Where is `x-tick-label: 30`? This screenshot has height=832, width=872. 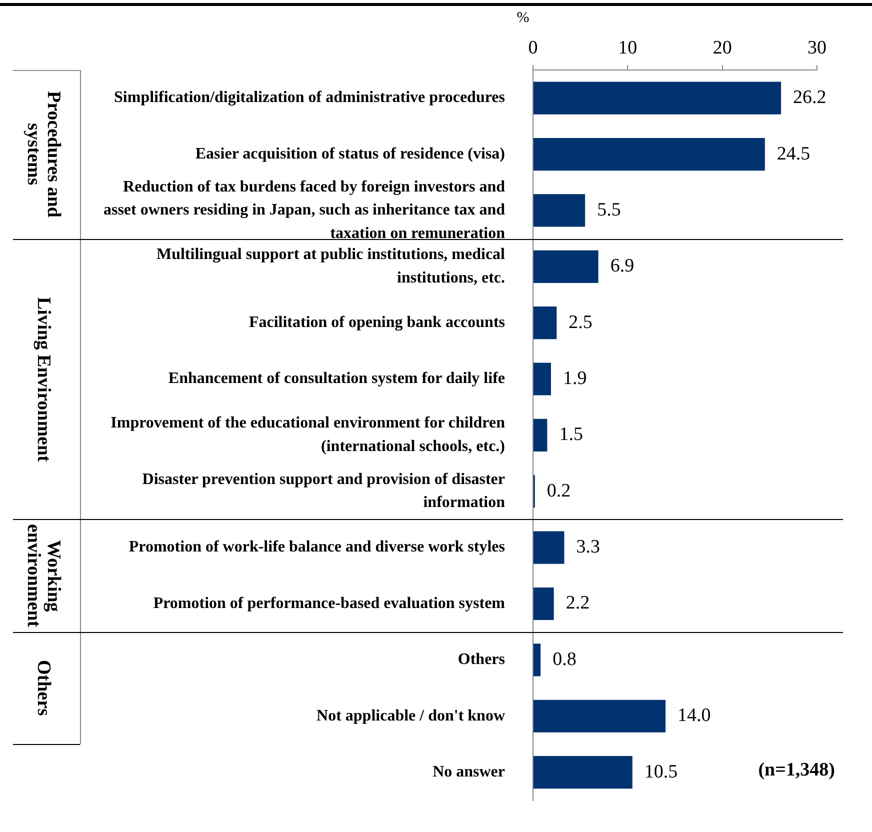 x-tick-label: 30 is located at coordinates (817, 48).